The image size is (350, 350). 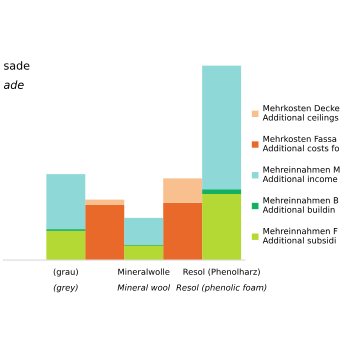 I want to click on legend-label: Mehreinnahmen M Additional income, so click(x=301, y=174).